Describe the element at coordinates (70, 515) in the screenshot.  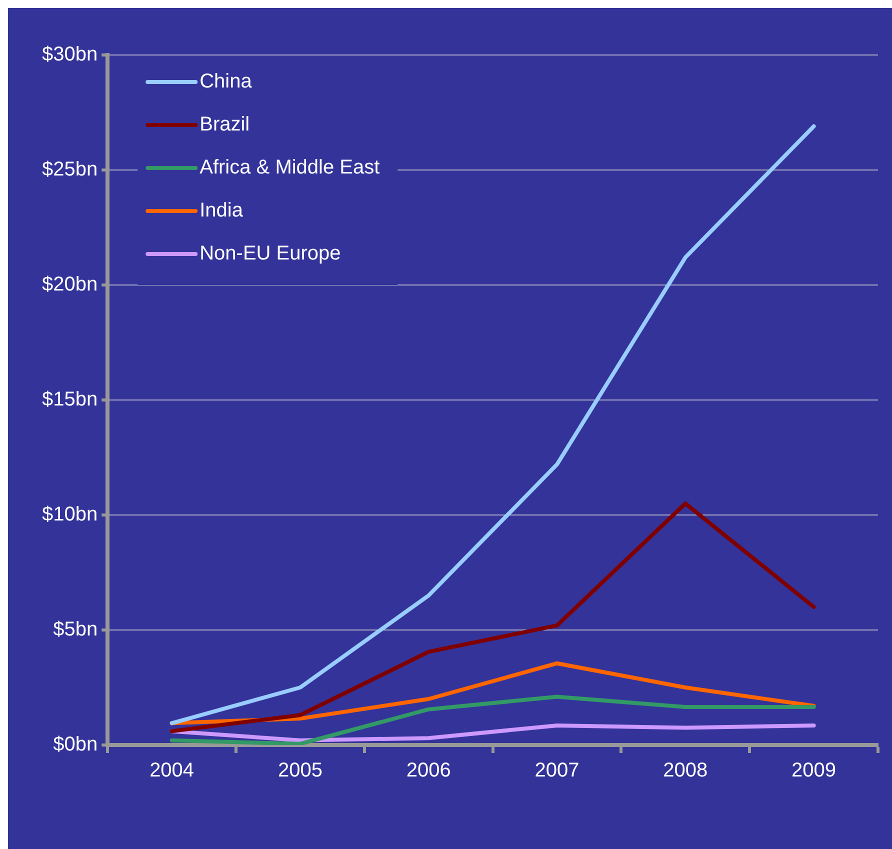
I see `y-tick-label: $10bn` at that location.